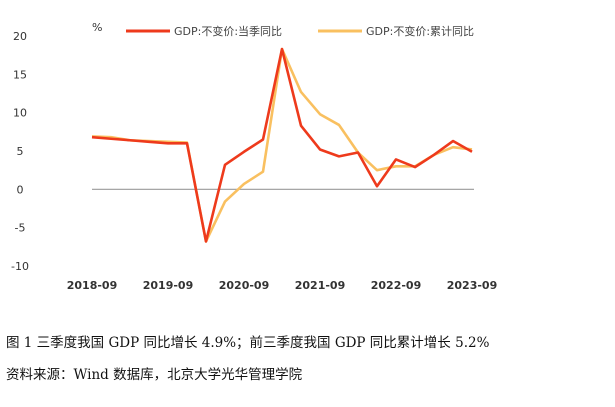 Image resolution: width=615 pixels, height=407 pixels. What do you see at coordinates (20, 74) in the screenshot?
I see `y-tick-label: 15` at bounding box center [20, 74].